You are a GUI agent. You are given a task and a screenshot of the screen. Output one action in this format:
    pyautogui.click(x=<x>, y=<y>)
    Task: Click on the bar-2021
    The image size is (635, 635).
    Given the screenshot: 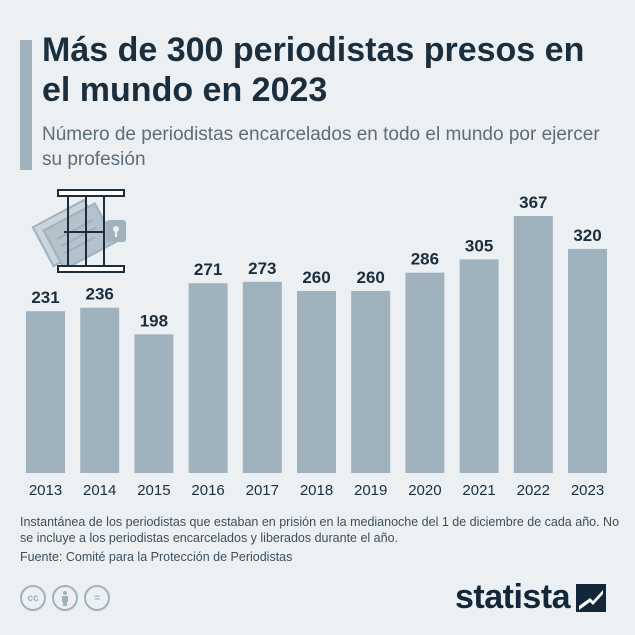 What is the action you would take?
    pyautogui.click(x=479, y=366)
    